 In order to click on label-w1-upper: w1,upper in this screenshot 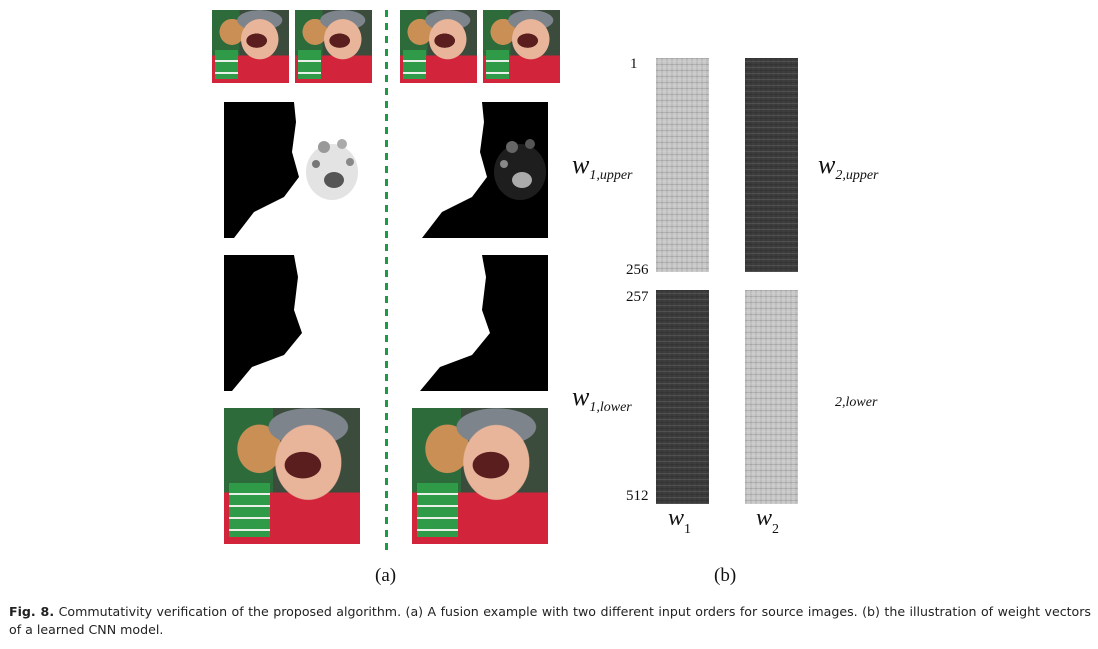, I will do `click(602, 166)`.